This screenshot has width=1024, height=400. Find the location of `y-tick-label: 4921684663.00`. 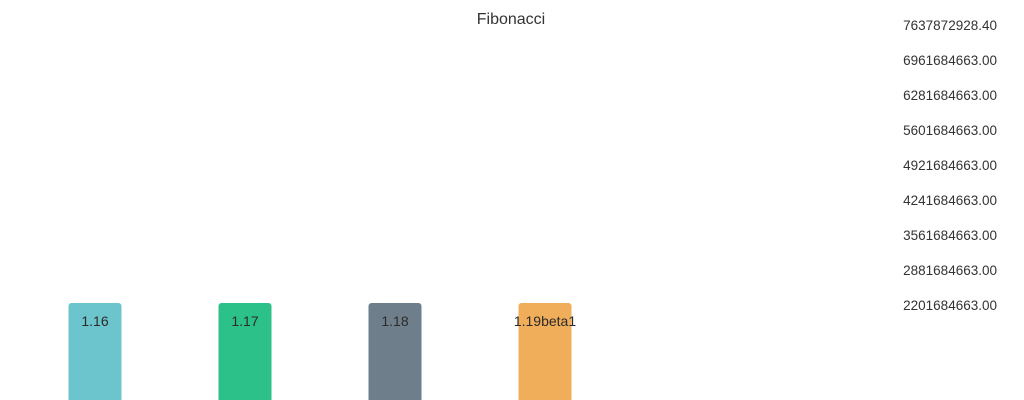

y-tick-label: 4921684663.00 is located at coordinates (950, 165).